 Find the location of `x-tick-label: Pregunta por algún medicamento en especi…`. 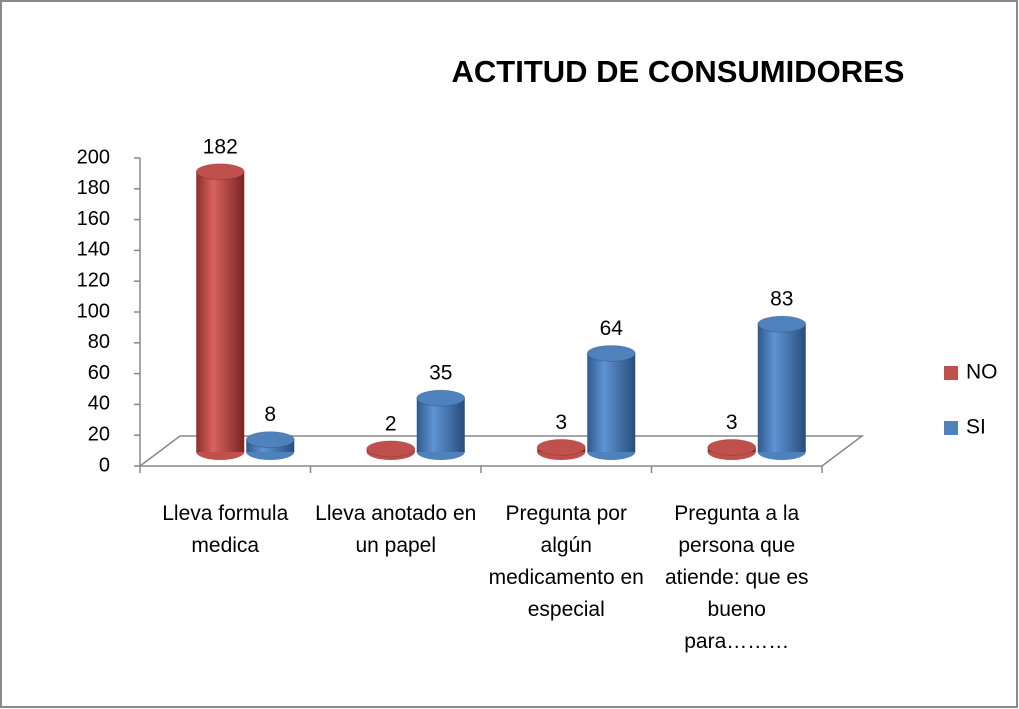

x-tick-label: Pregunta por algún medicamento en especi… is located at coordinates (566, 561).